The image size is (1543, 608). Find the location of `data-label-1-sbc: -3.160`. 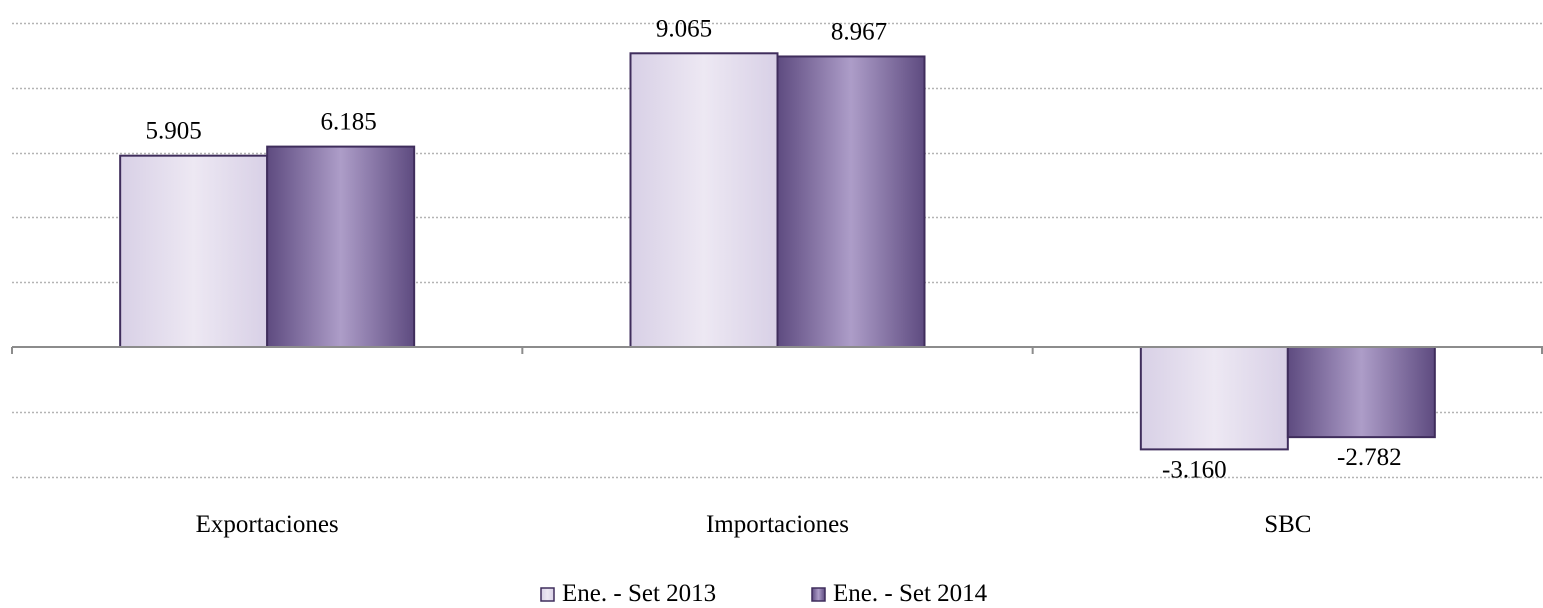

data-label-1-sbc: -3.160 is located at coordinates (1194, 469).